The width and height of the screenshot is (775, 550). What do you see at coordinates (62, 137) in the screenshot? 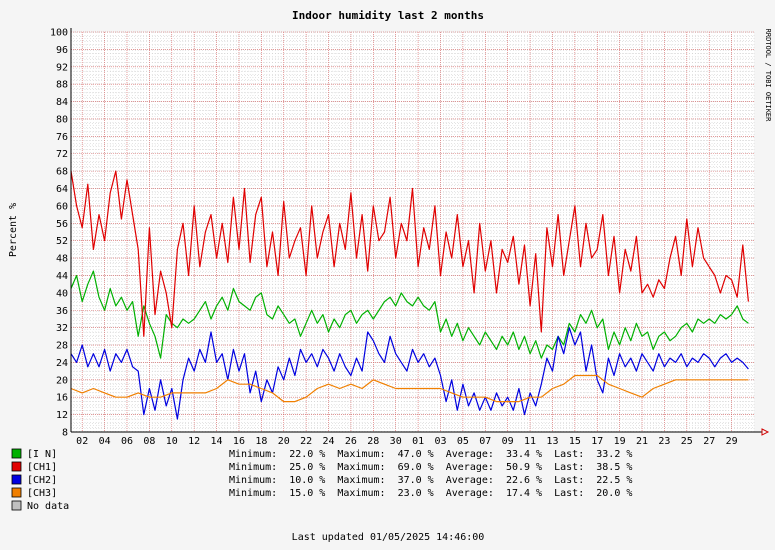
I see `y-tick-label: 76` at bounding box center [62, 137].